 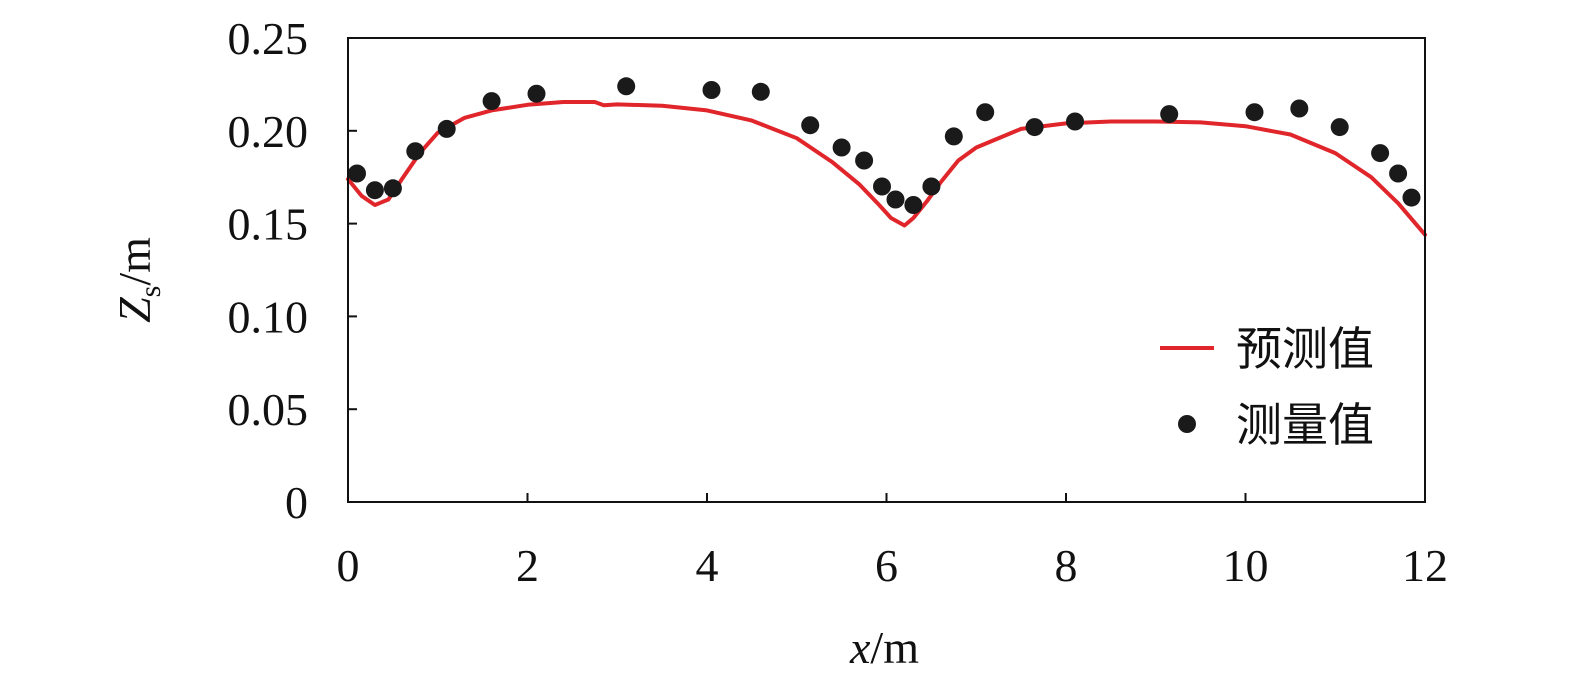 I want to click on x-tick-label: 4, so click(x=707, y=565).